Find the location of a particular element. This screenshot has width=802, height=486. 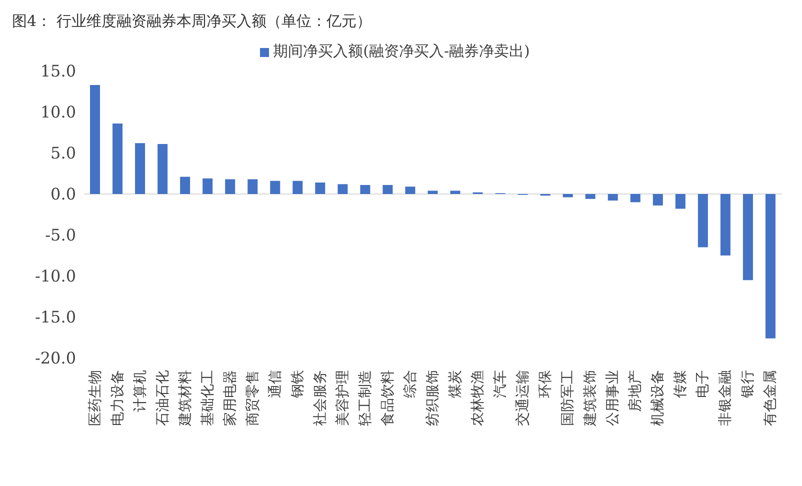

x-tick-label: 钢铁 is located at coordinates (298, 384).